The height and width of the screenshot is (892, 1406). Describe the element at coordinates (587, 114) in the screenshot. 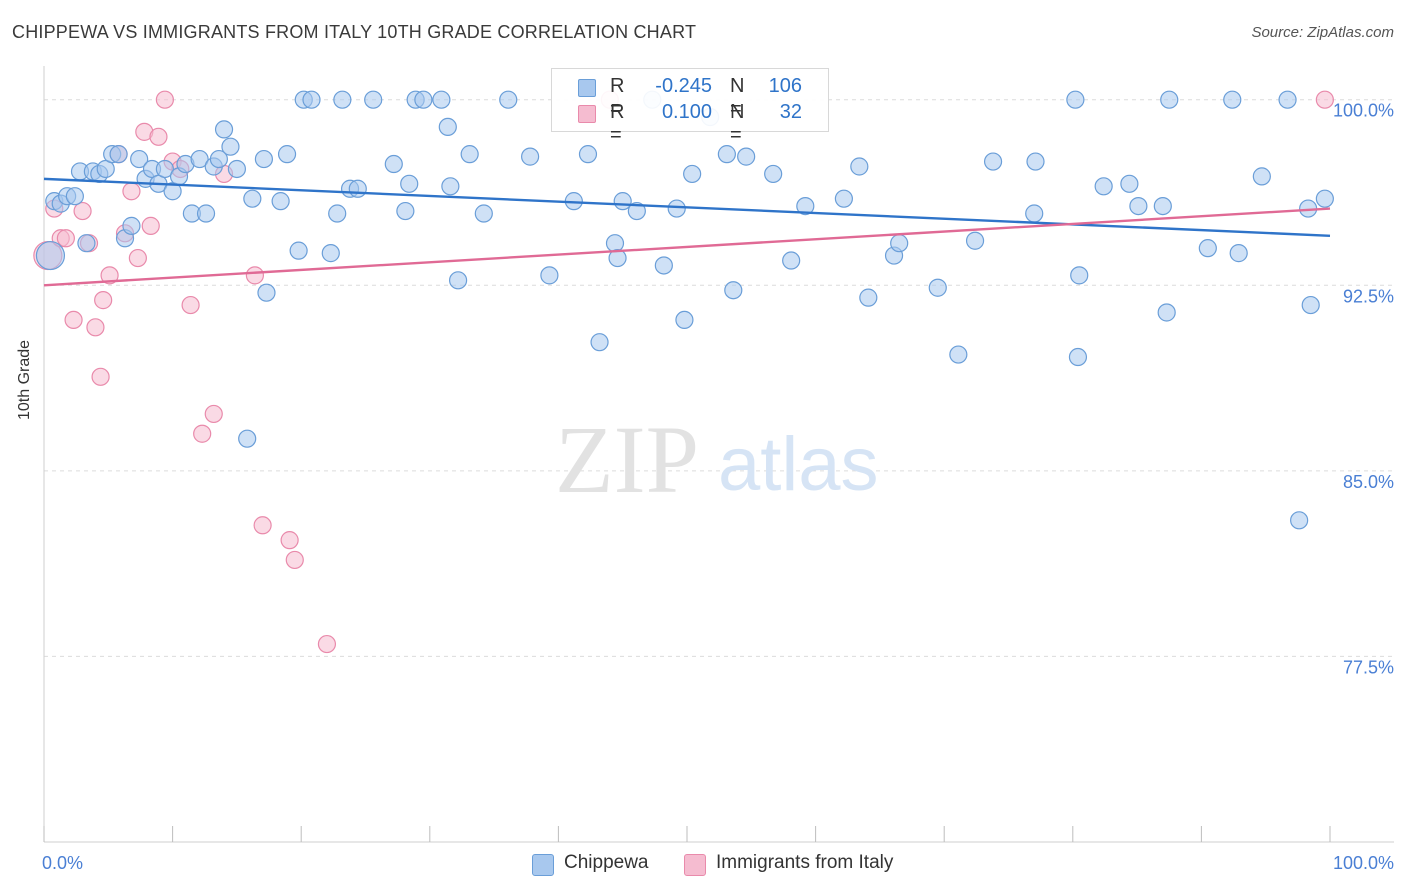

I see `italy-swatch` at that location.